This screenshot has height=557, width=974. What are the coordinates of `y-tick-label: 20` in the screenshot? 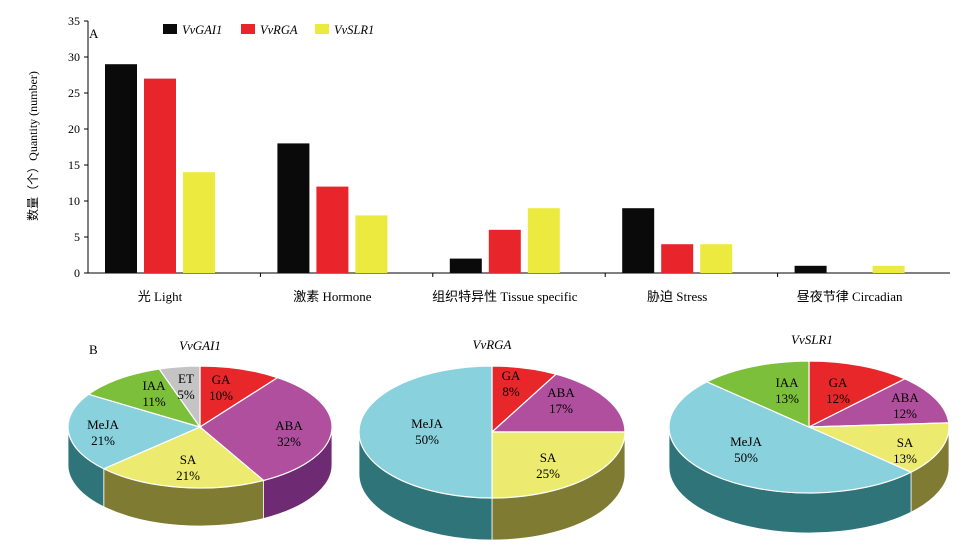 It's located at (74, 129).